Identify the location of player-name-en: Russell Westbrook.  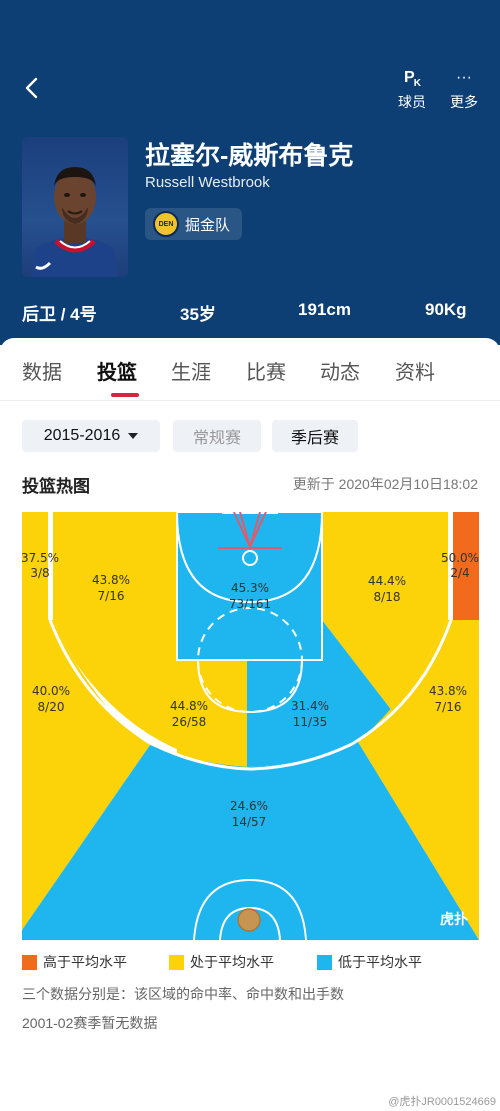
(207, 182).